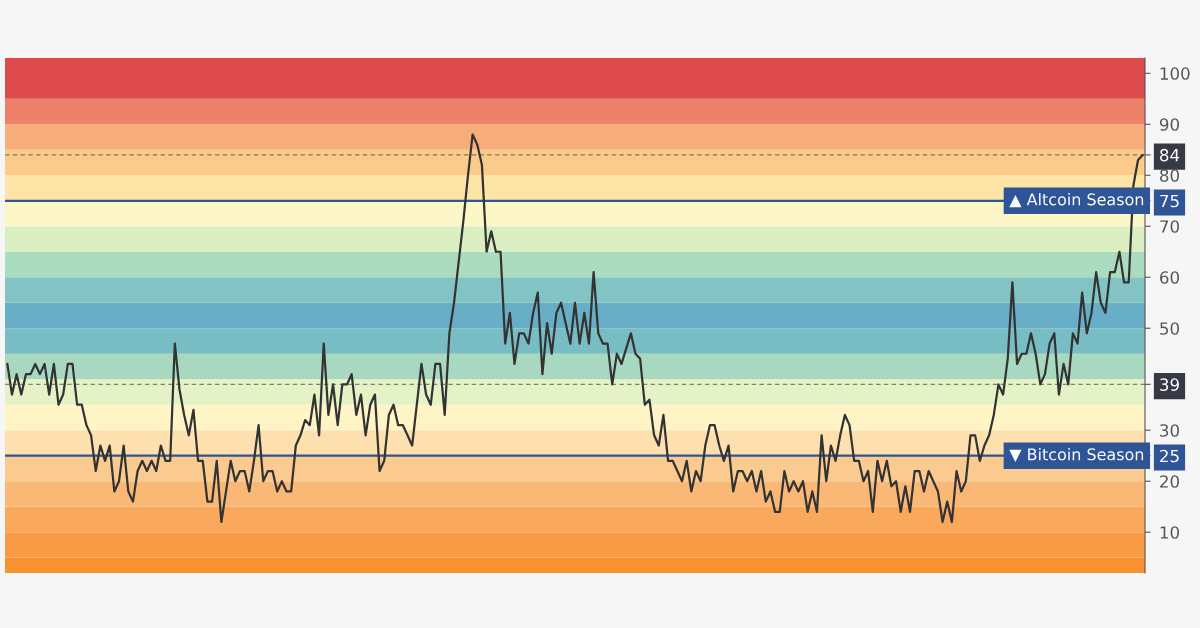 Image resolution: width=1200 pixels, height=628 pixels. What do you see at coordinates (1169, 226) in the screenshot?
I see `y-tick-label: 70` at bounding box center [1169, 226].